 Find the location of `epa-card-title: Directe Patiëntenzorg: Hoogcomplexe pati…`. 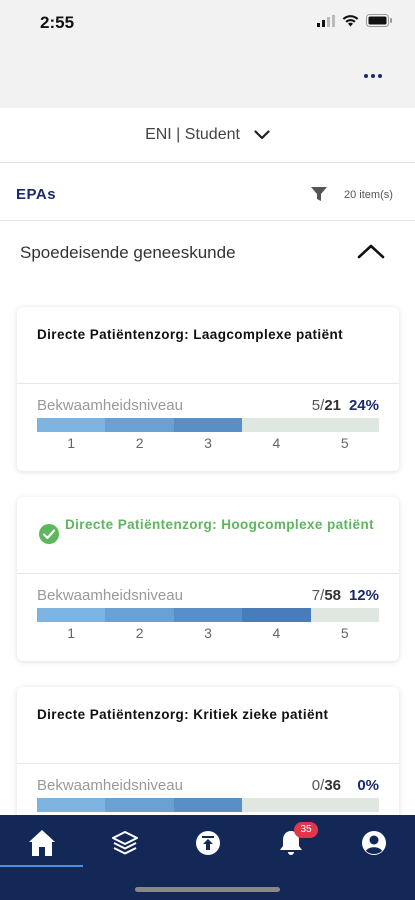

epa-card-title: Directe Patiëntenzorg: Hoogcomplexe pati… is located at coordinates (219, 524).